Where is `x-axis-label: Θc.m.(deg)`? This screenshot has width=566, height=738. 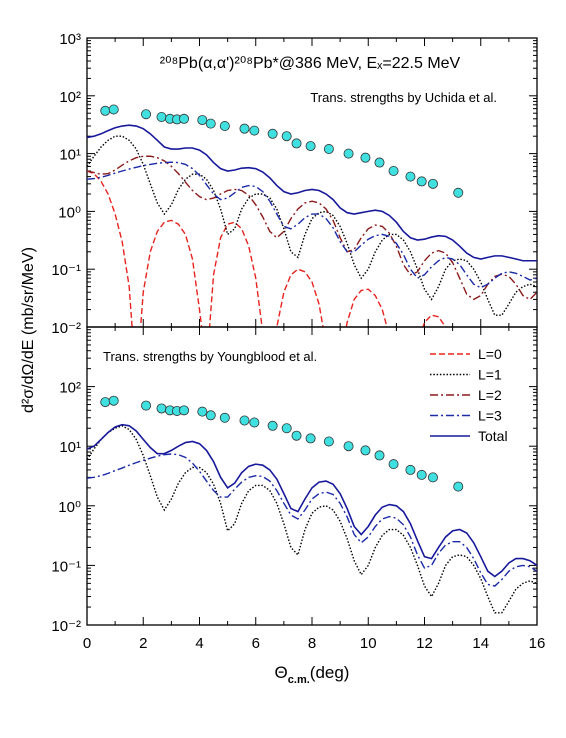 x-axis-label: Θc.m.(deg) is located at coordinates (312, 674).